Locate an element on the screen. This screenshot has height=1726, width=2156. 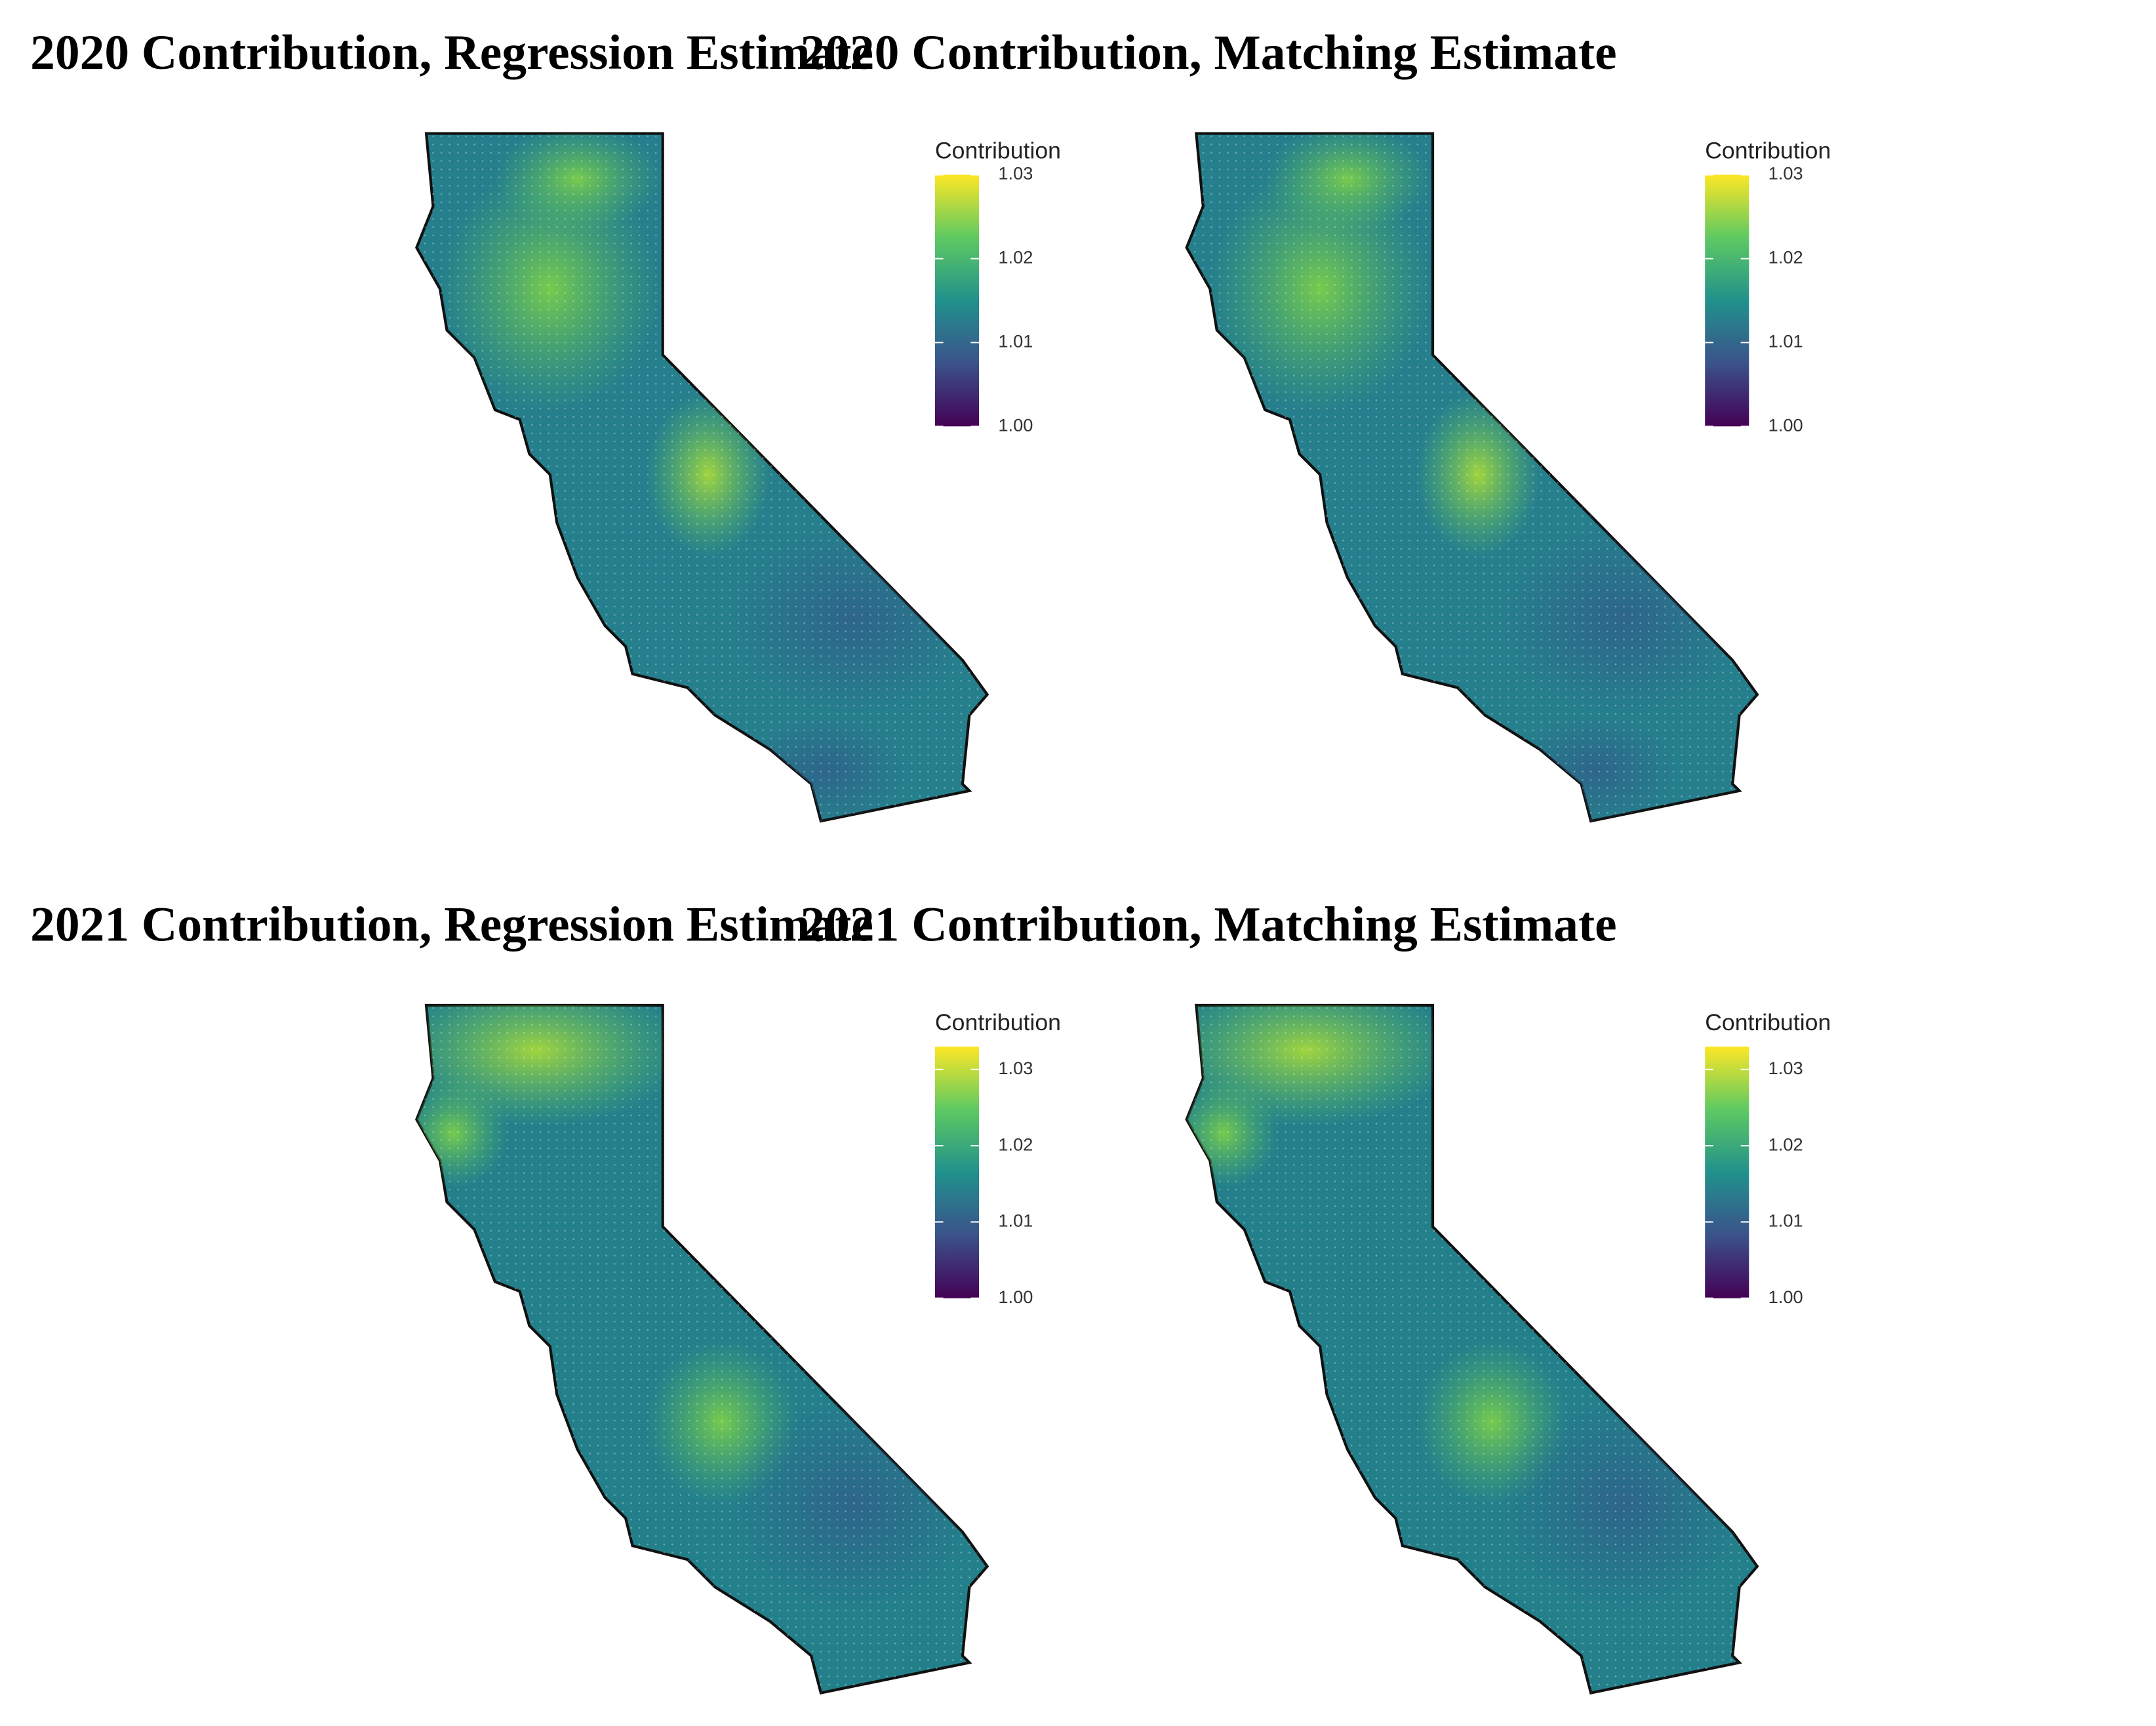
panel-title: 2021 Contribution, Regression Estimate is located at coordinates (452, 924).